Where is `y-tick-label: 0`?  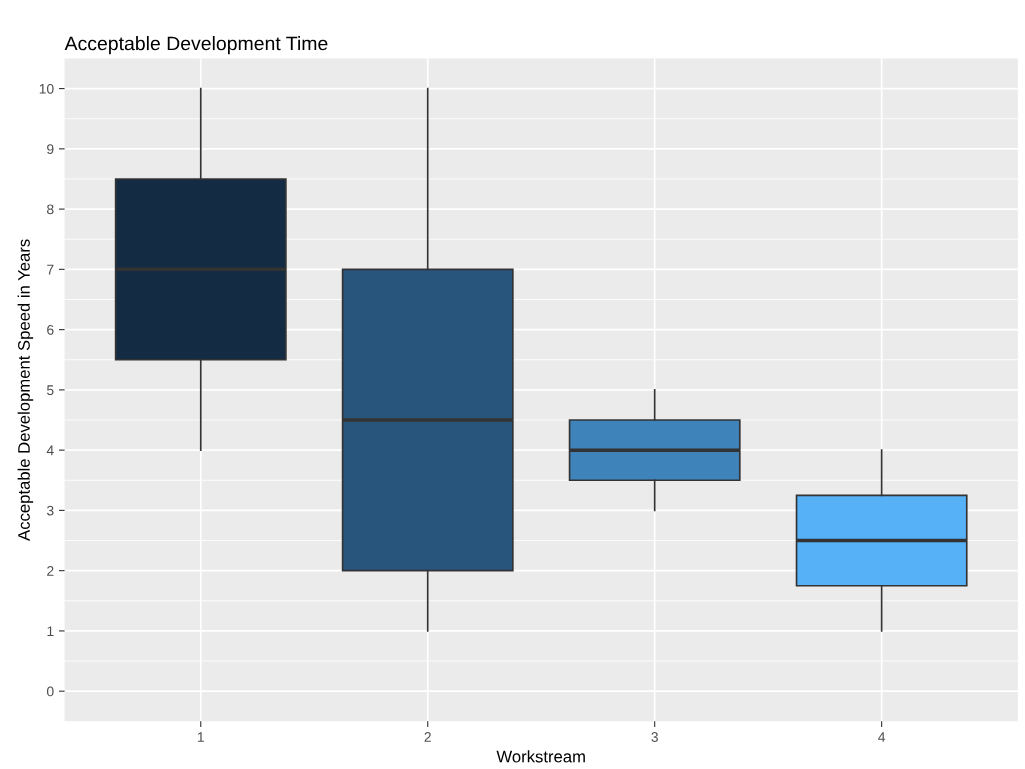 y-tick-label: 0 is located at coordinates (50, 691).